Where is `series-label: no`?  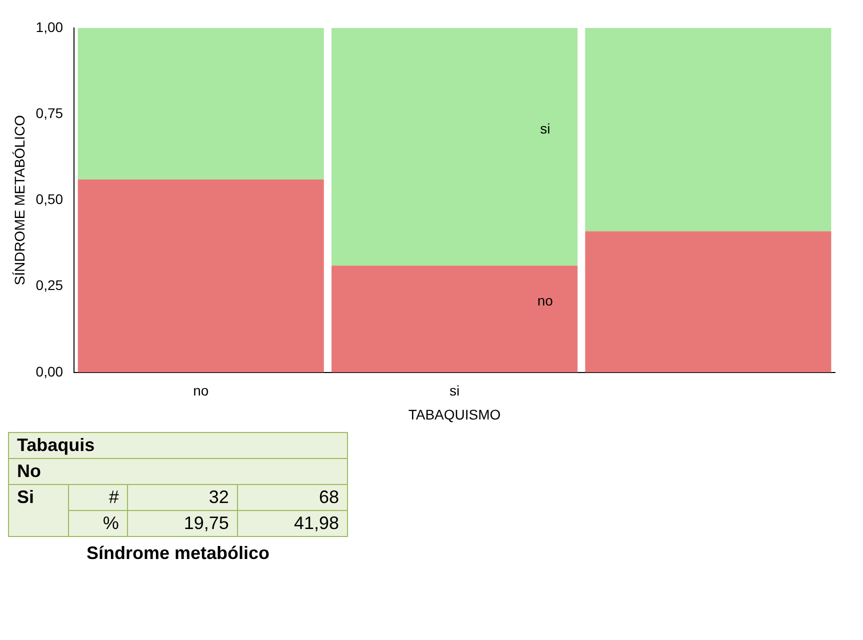
series-label: no is located at coordinates (545, 300).